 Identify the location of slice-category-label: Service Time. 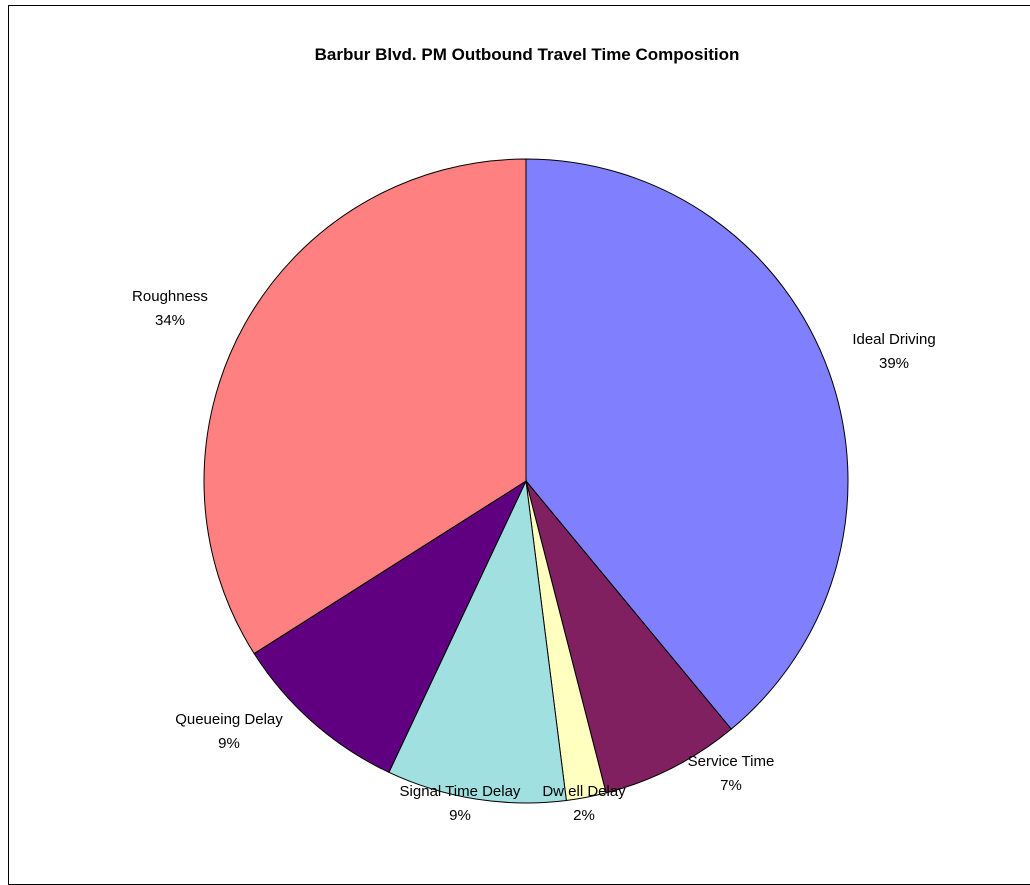
(731, 761).